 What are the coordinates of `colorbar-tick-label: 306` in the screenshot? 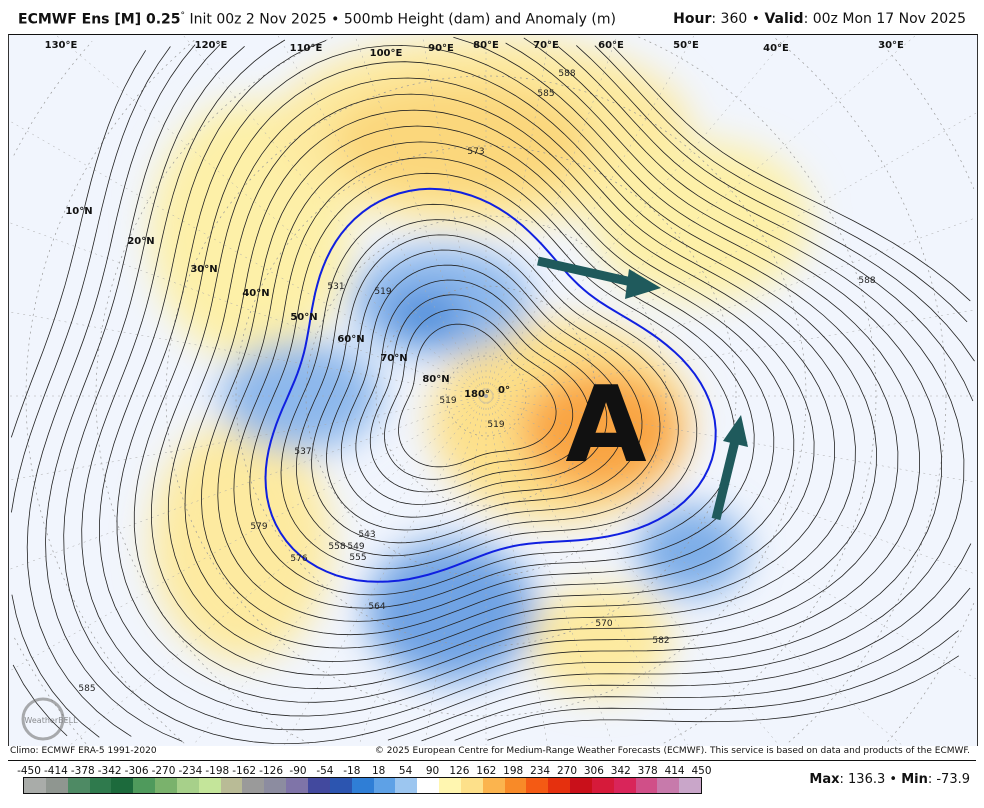 It's located at (593, 771).